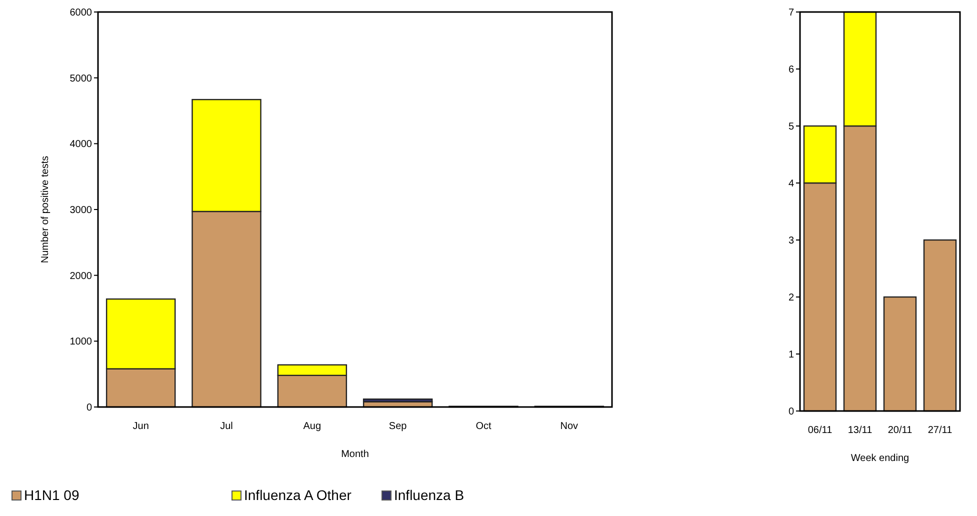  What do you see at coordinates (791, 127) in the screenshot?
I see `y-tick-label: 5` at bounding box center [791, 127].